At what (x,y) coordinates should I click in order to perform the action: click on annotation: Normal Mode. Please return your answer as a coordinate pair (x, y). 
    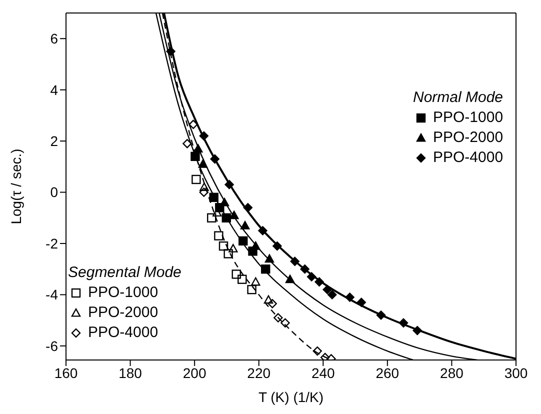
    Looking at the image, I should click on (458, 98).